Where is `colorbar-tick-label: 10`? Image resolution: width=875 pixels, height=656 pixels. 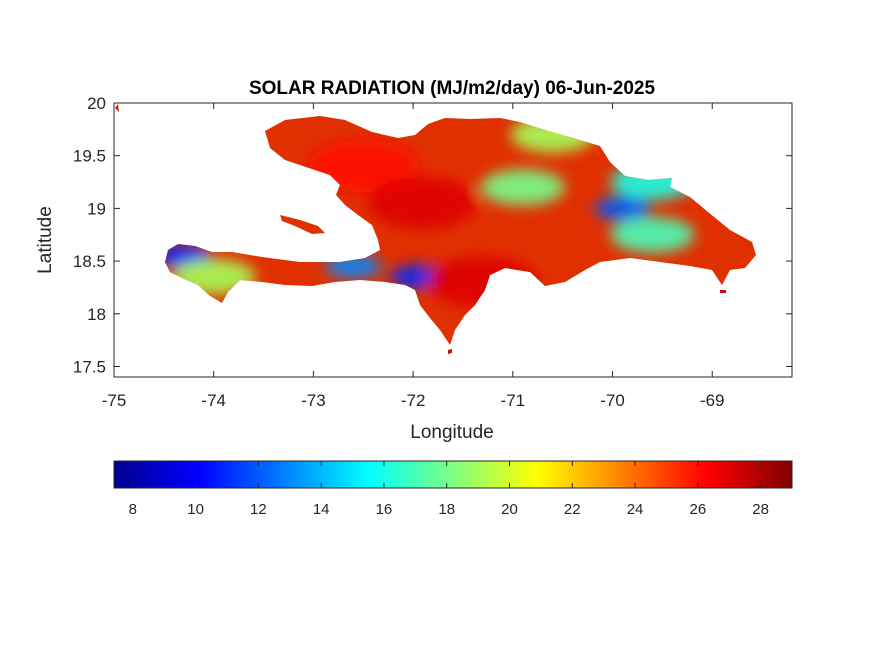
colorbar-tick-label: 10 is located at coordinates (195, 509).